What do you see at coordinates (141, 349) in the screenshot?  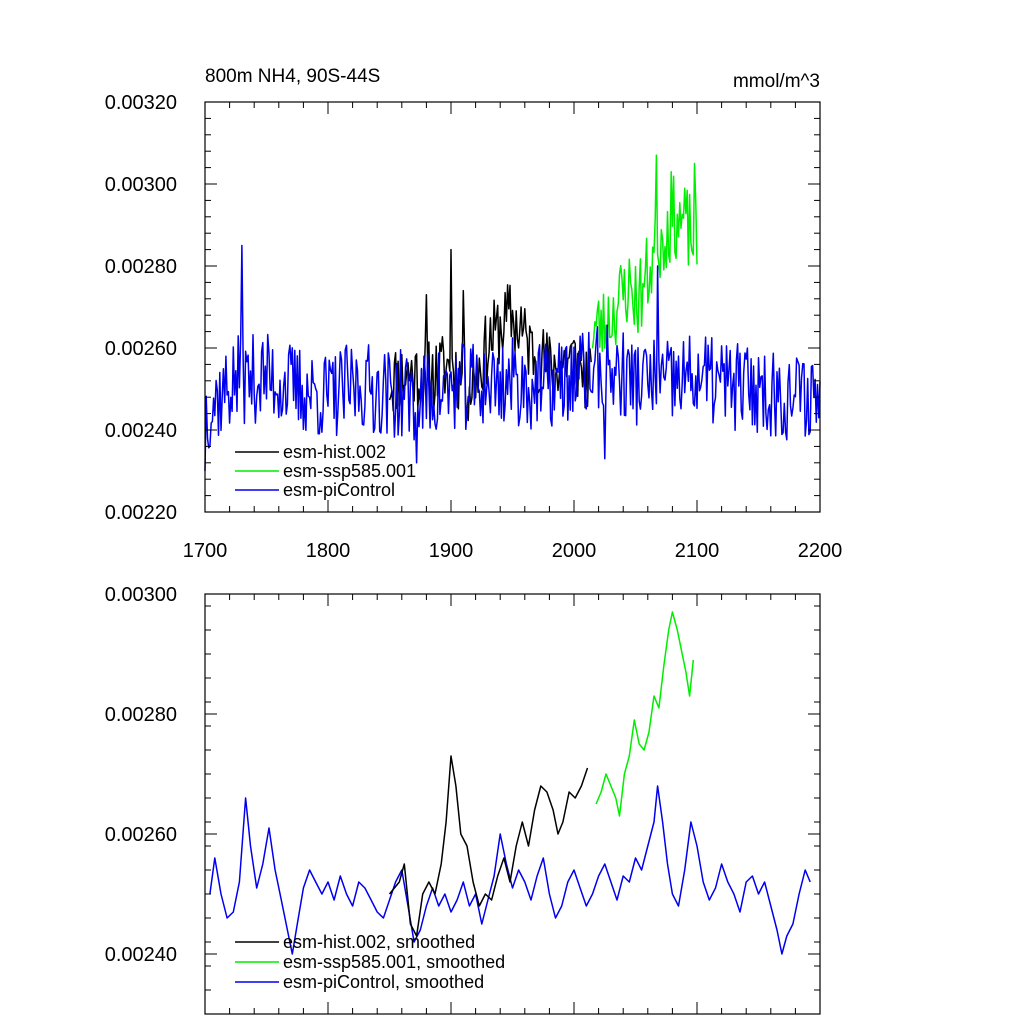 I see `top-y-tick-label: 0.00260` at bounding box center [141, 349].